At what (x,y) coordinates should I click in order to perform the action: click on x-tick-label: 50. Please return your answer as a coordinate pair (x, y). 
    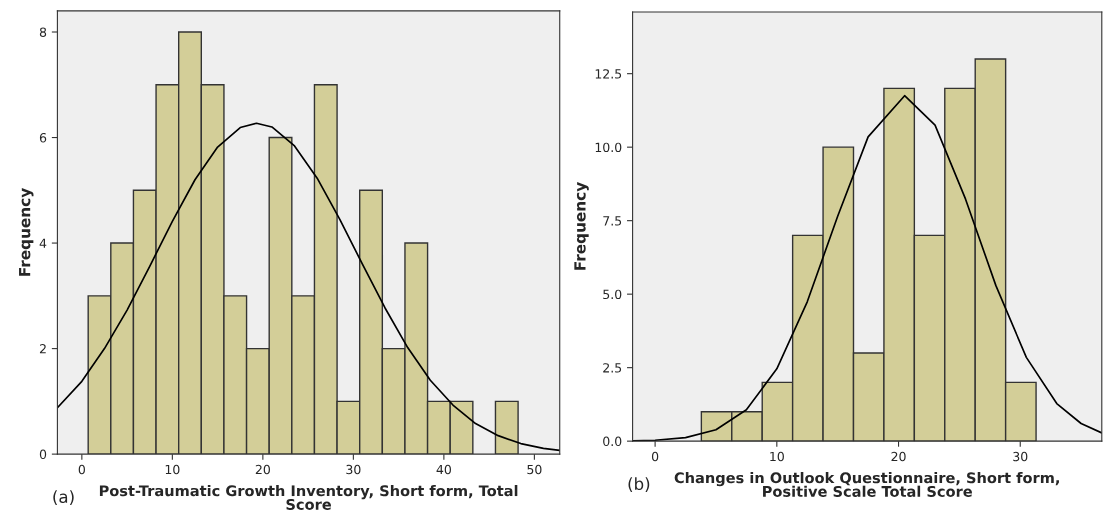
    Looking at the image, I should click on (534, 469).